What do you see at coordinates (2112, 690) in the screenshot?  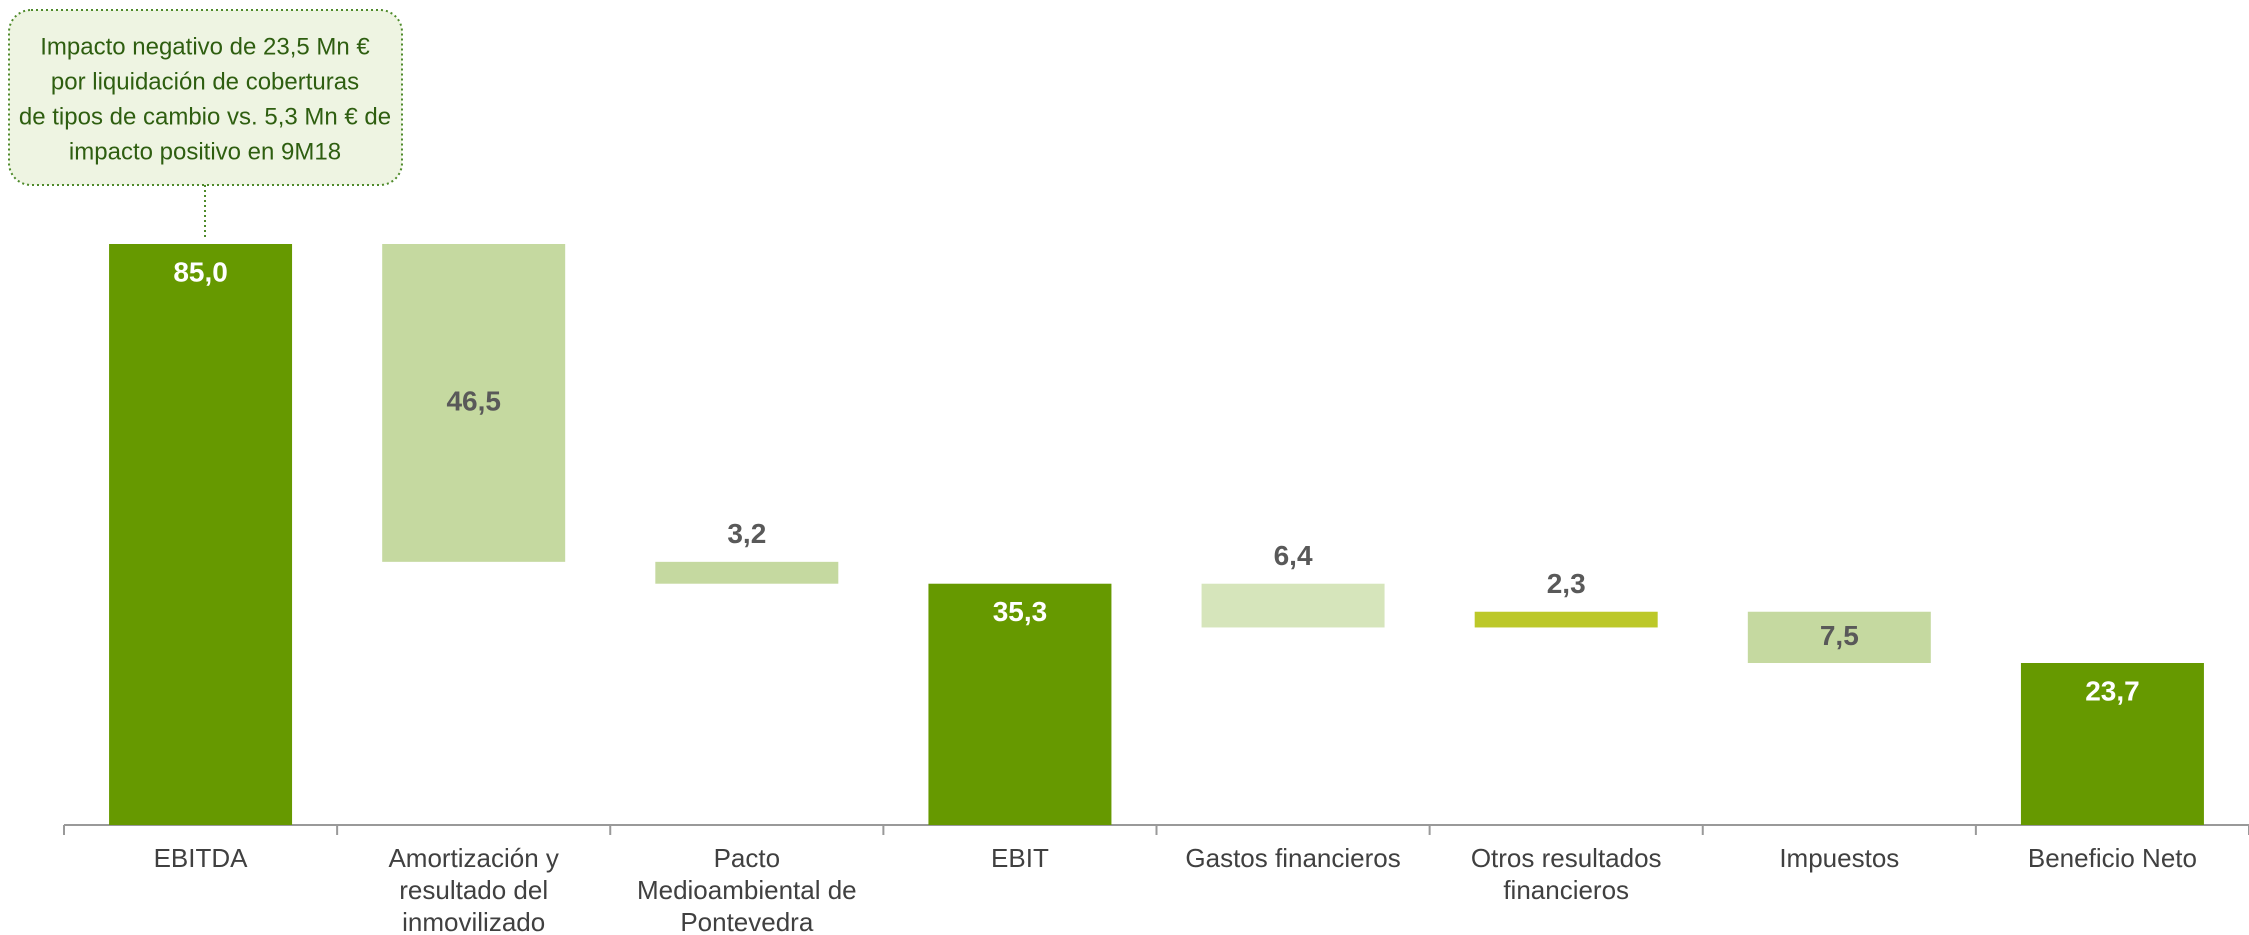 I see `data-label: 23,7` at bounding box center [2112, 690].